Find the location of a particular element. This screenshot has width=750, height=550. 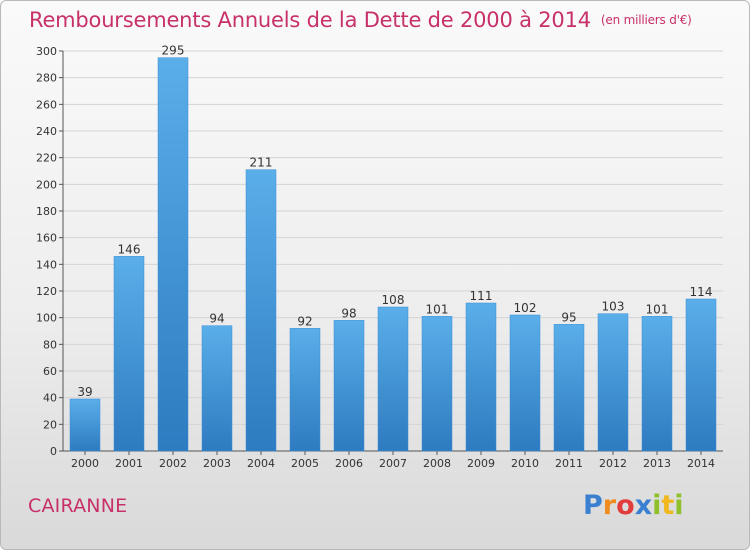

logo-letter: x is located at coordinates (643, 505).